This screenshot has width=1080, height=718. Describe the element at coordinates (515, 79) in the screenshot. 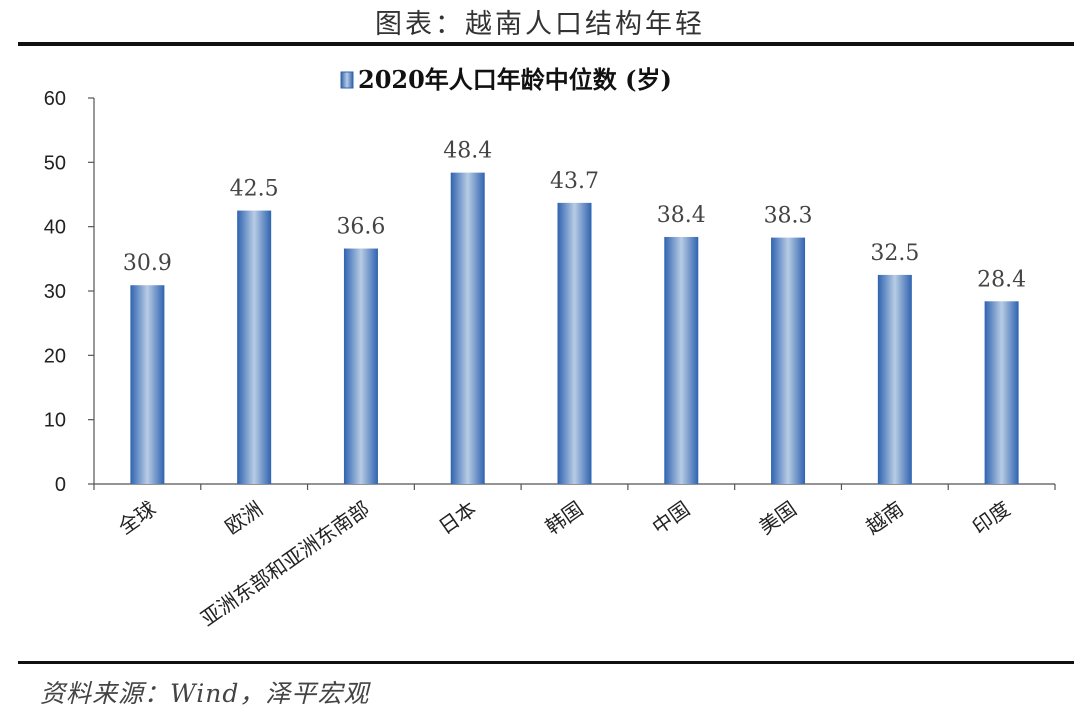

I see `legend-label: 2020年人口年龄中位数 (岁)` at that location.